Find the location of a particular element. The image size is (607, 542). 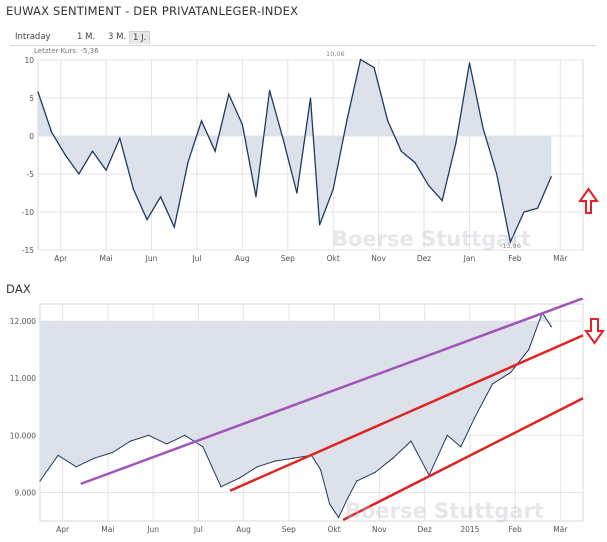

y-tick-label: 11.000 is located at coordinates (23, 378).